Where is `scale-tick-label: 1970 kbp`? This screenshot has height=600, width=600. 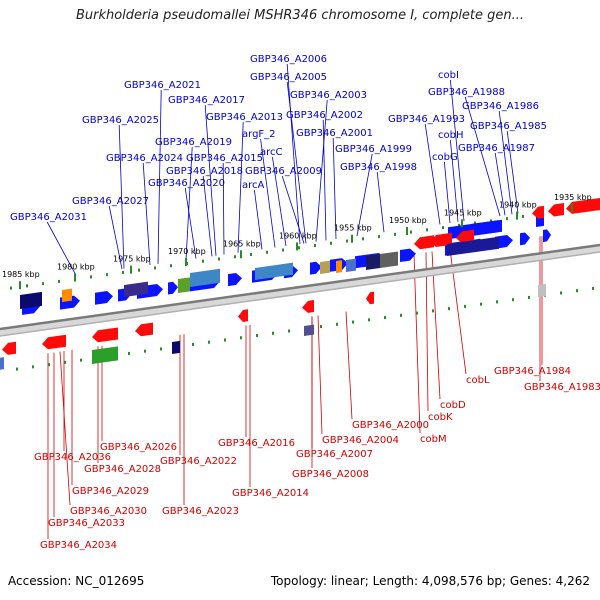
scale-tick-label: 1970 kbp is located at coordinates (187, 251).